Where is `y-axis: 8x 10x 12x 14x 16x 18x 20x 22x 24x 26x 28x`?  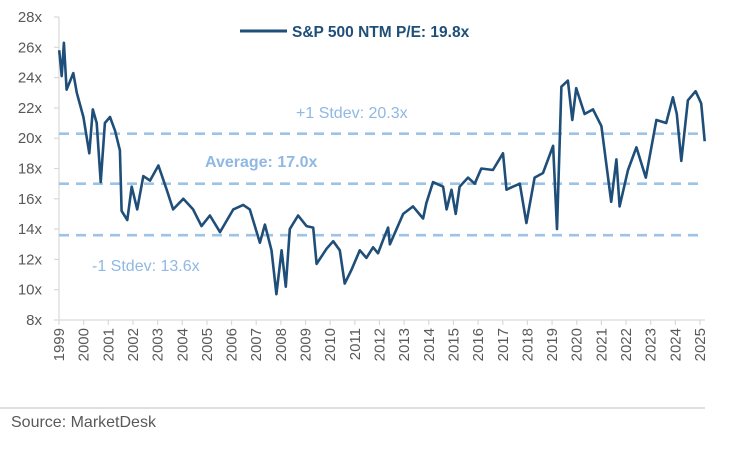
y-axis: 8x 10x 12x 14x 16x 18x 20x 22x 24x 26x 28x is located at coordinates (39, 169).